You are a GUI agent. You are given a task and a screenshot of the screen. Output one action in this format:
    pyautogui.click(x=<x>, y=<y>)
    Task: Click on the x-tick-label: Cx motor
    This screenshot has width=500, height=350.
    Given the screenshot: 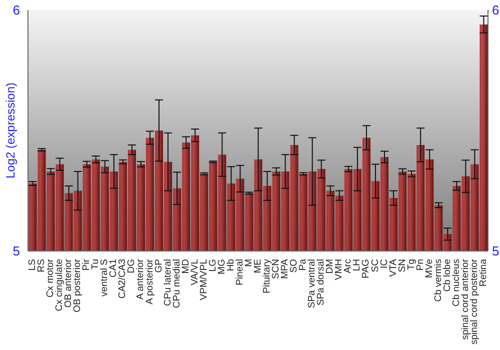 What is the action you would take?
    pyautogui.click(x=50, y=278)
    